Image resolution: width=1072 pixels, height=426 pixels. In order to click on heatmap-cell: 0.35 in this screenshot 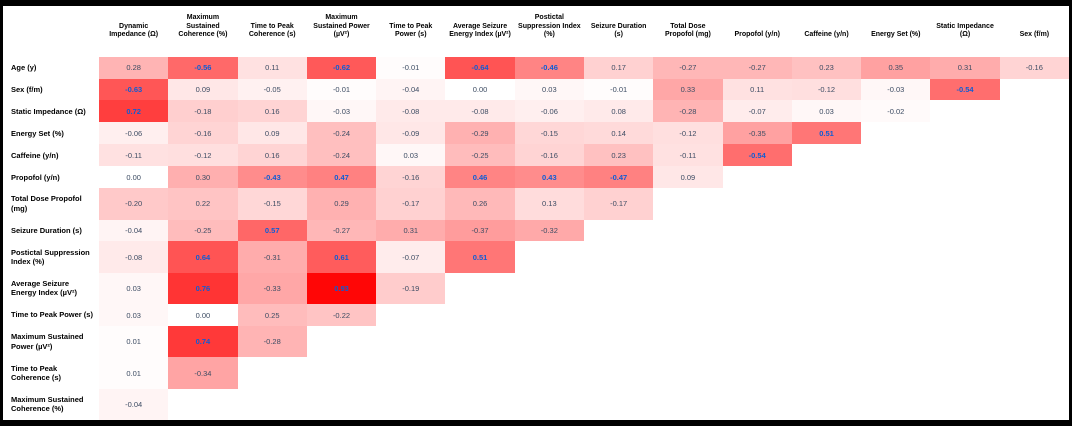, I will do `click(896, 67)`.